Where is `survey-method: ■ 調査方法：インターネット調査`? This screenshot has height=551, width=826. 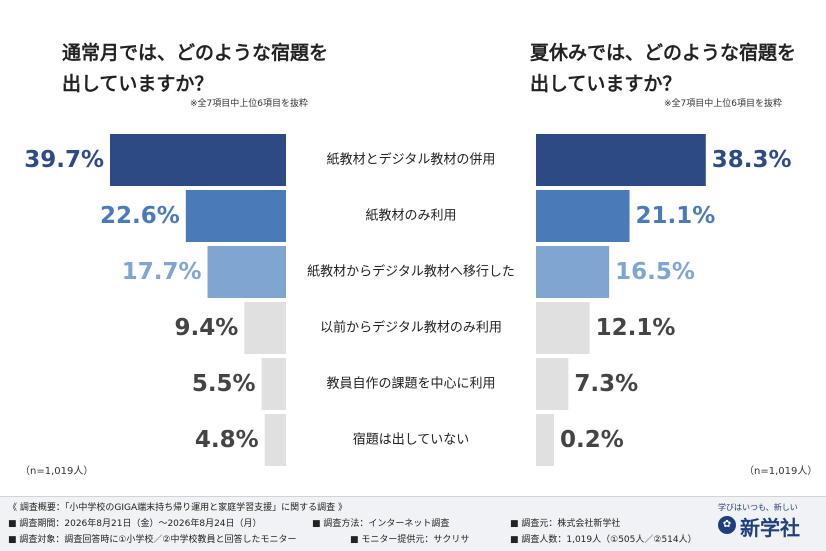
survey-method: ■ 調査方法：インターネット調査 is located at coordinates (381, 524).